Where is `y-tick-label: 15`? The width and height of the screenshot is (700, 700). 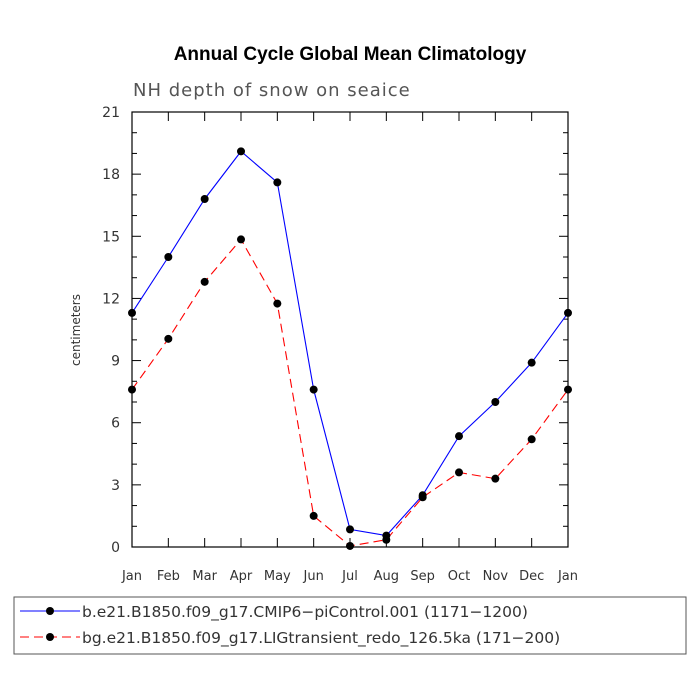 y-tick-label: 15 is located at coordinates (111, 237).